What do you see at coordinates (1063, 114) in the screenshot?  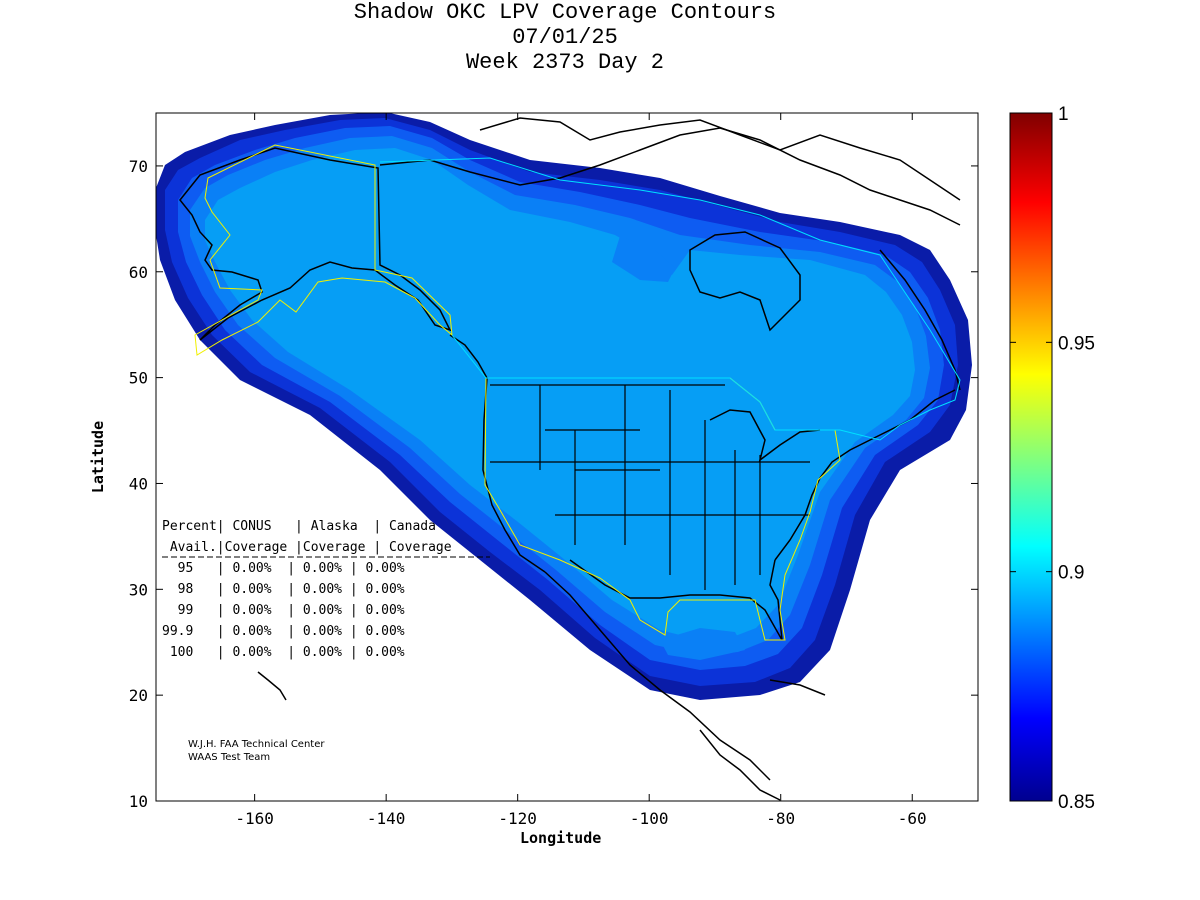 I see `colorbar-tick-label: 1` at bounding box center [1063, 114].